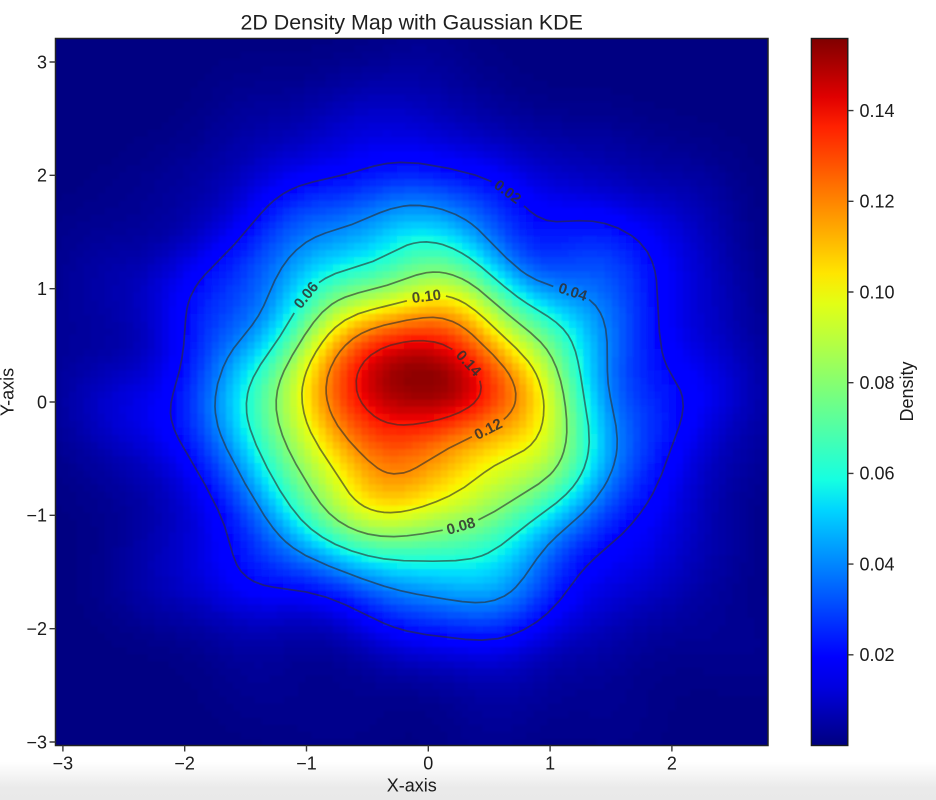 Image resolution: width=936 pixels, height=800 pixels. What do you see at coordinates (412, 786) in the screenshot?
I see `svg-text: X-axis` at bounding box center [412, 786].